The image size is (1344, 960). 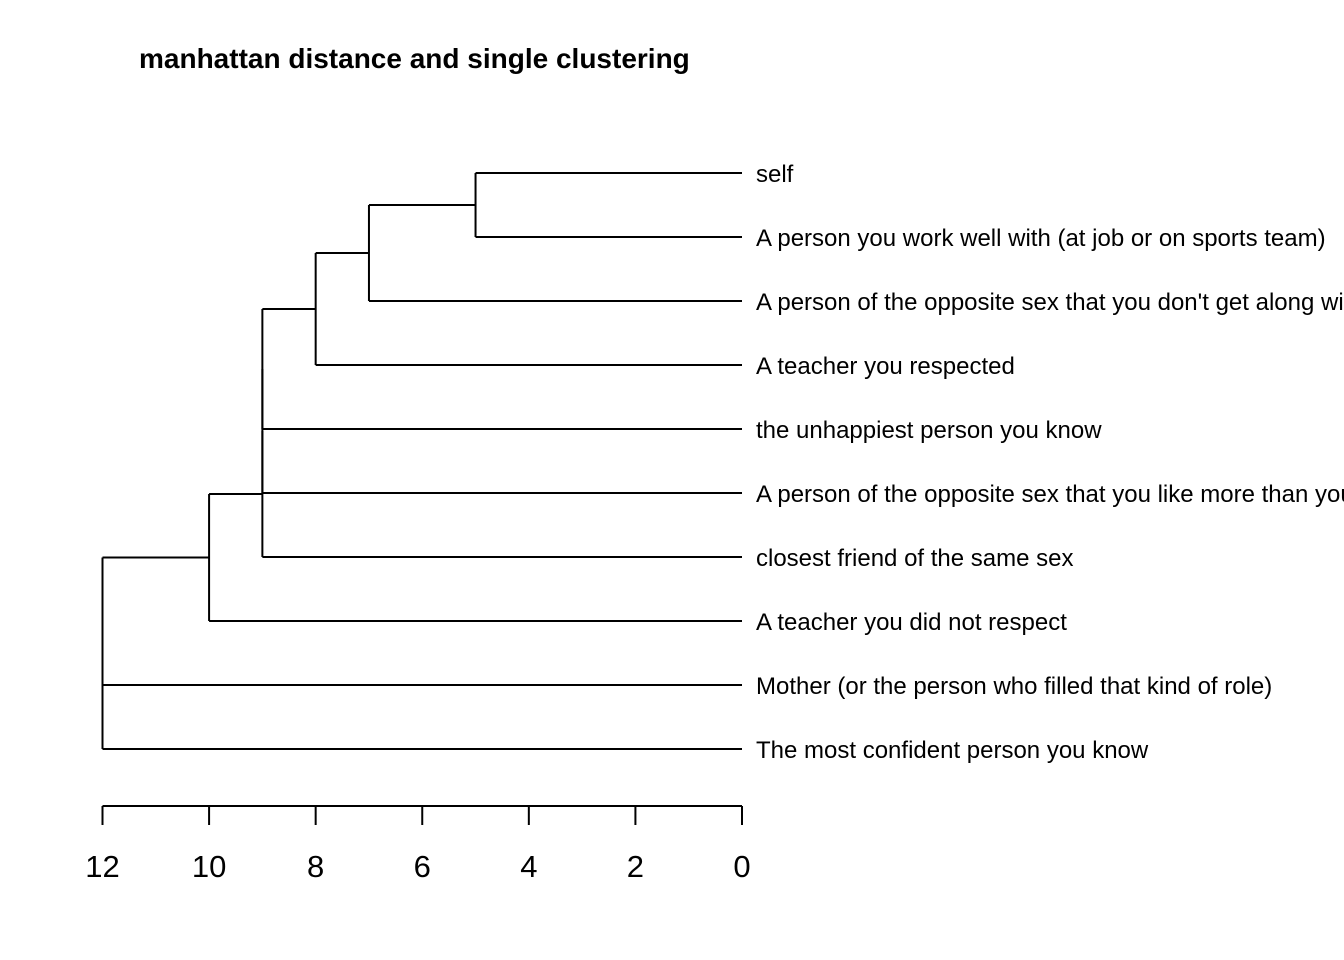 I want to click on axis-tick-label: 10, so click(x=209, y=866).